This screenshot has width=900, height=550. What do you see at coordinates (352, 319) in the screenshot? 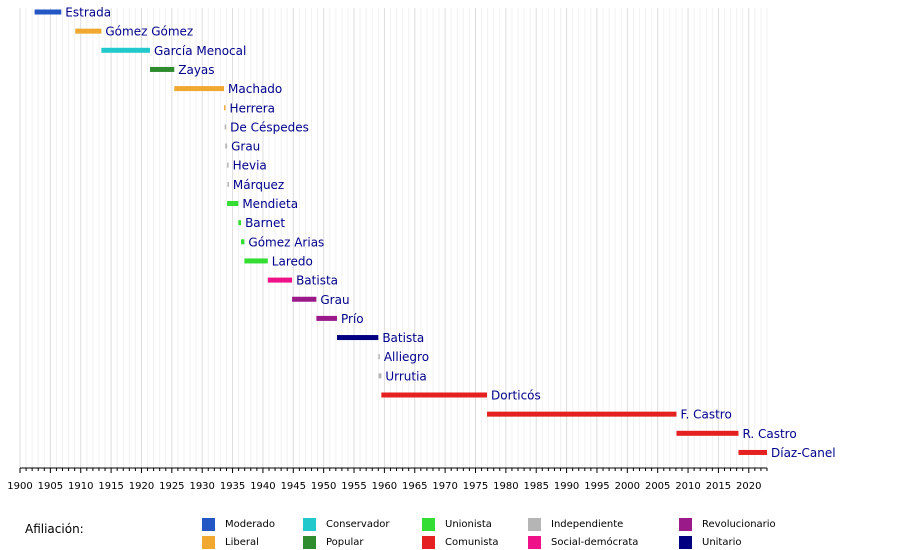
I see `term-label-16: Prío` at bounding box center [352, 319].